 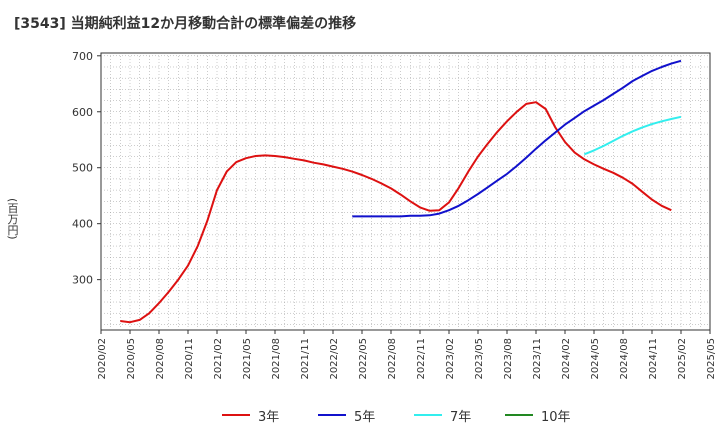 What do you see at coordinates (305, 359) in the screenshot?
I see `x-tick-label: 2021/11` at bounding box center [305, 359].